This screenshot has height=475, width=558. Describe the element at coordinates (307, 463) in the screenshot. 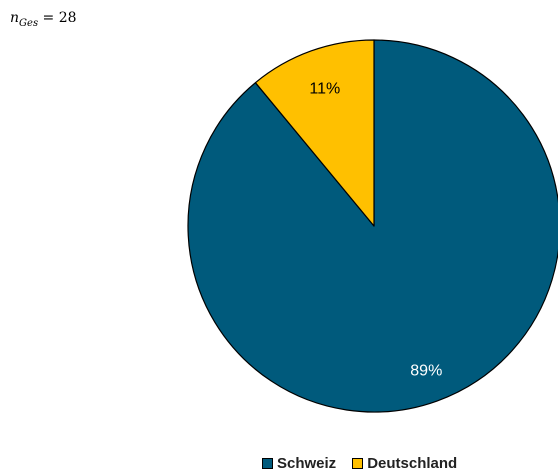

I see `legend-label-schweiz: Schweiz` at that location.